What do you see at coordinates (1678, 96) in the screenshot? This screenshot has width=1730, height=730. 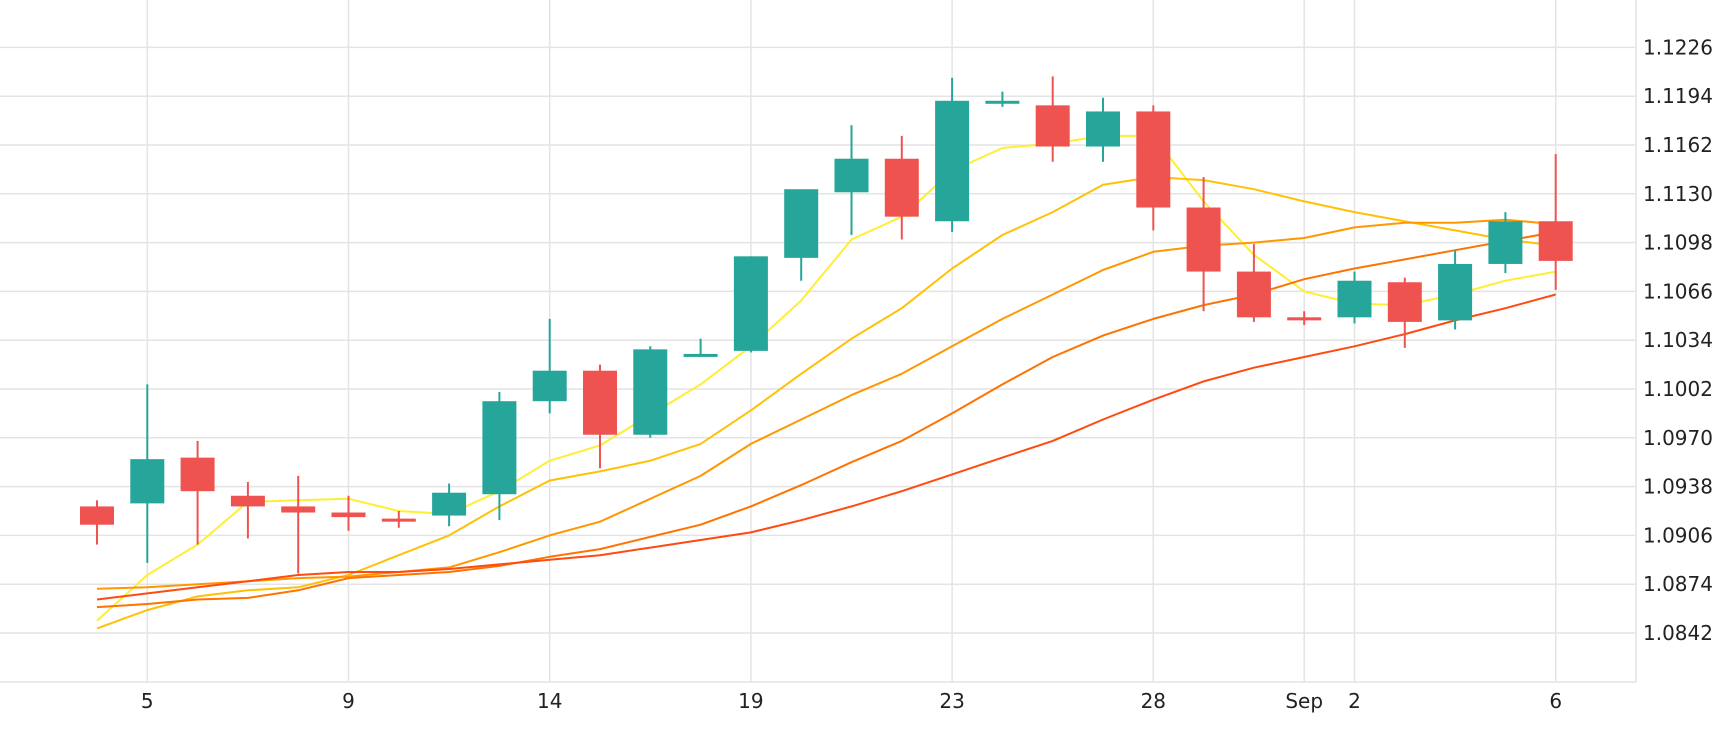 I see `y-tick-label: 1.1194` at bounding box center [1678, 96].